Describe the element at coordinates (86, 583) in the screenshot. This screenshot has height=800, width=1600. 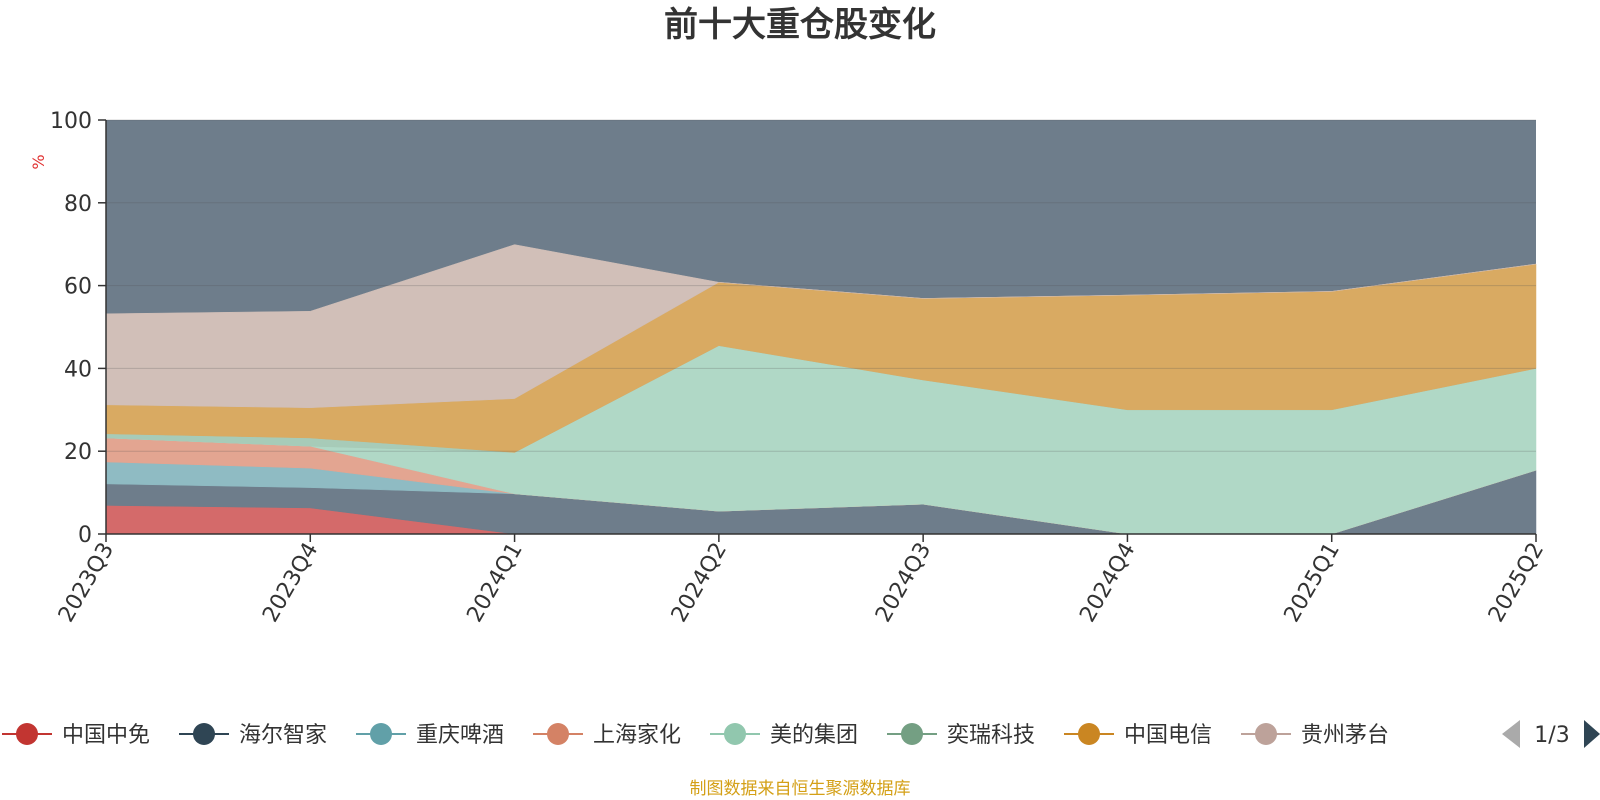
I see `x-tick-label-0: 2023Q3` at that location.